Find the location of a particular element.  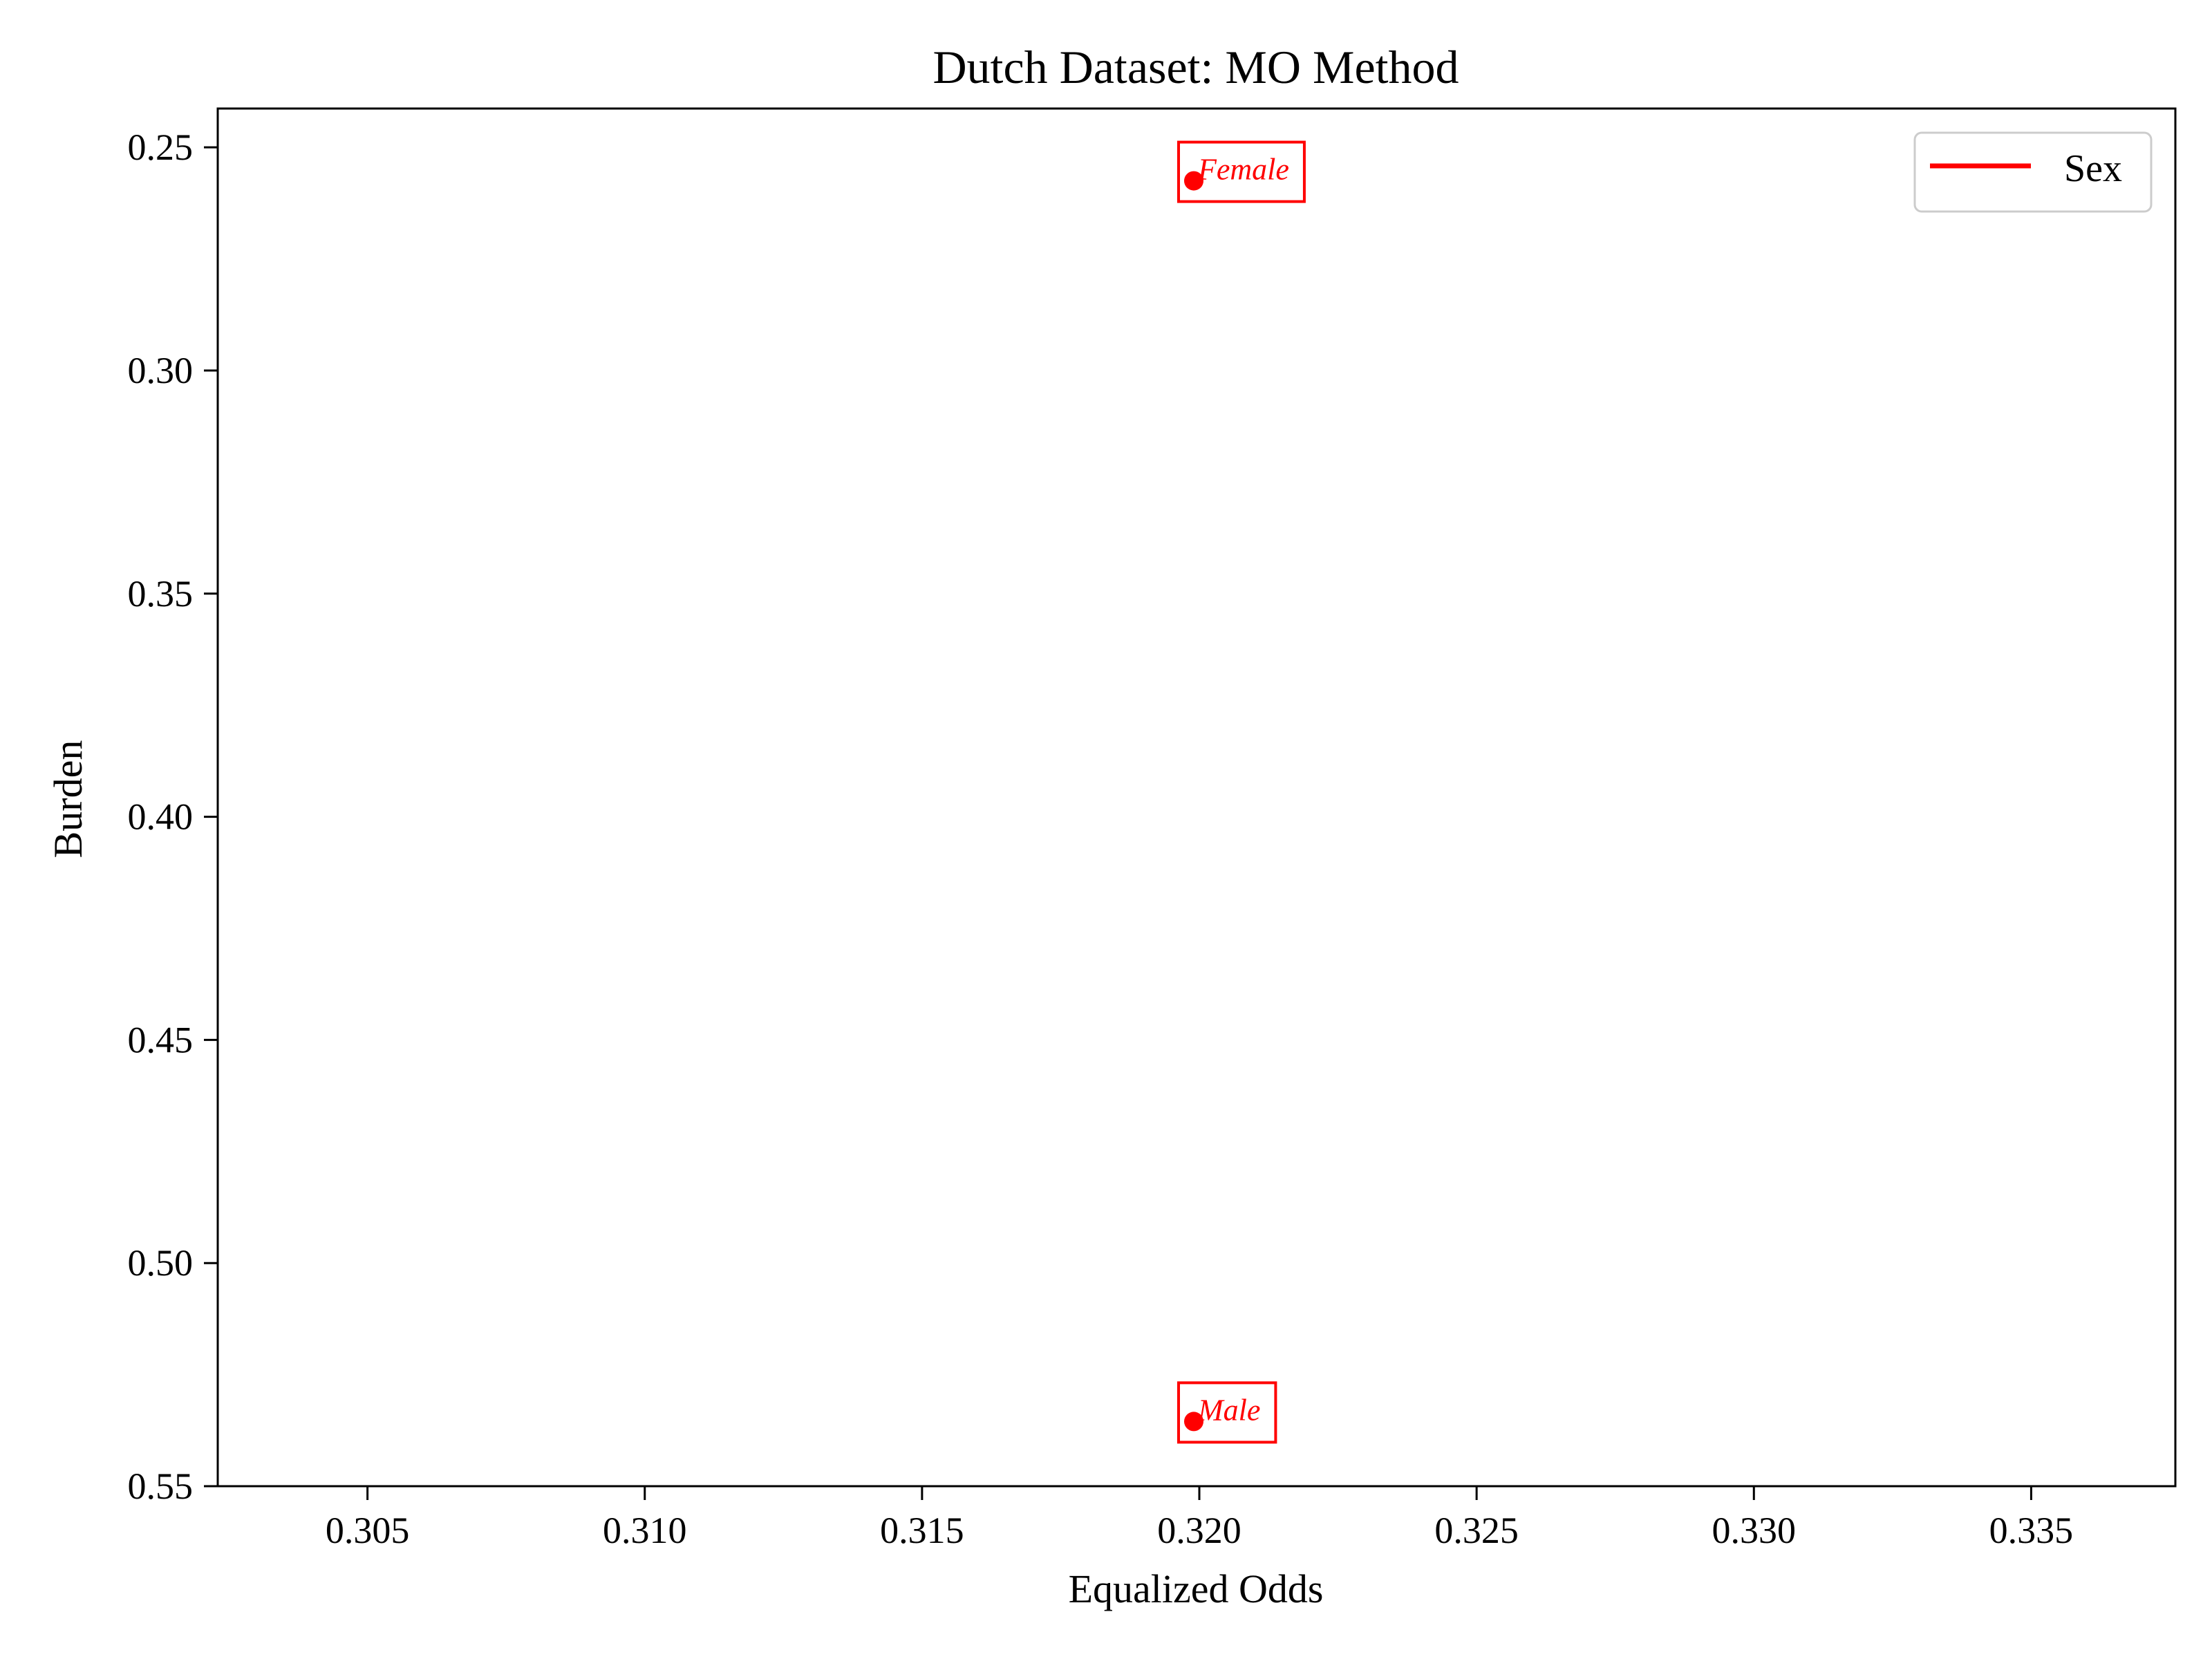

point-male is located at coordinates (1193, 1422).